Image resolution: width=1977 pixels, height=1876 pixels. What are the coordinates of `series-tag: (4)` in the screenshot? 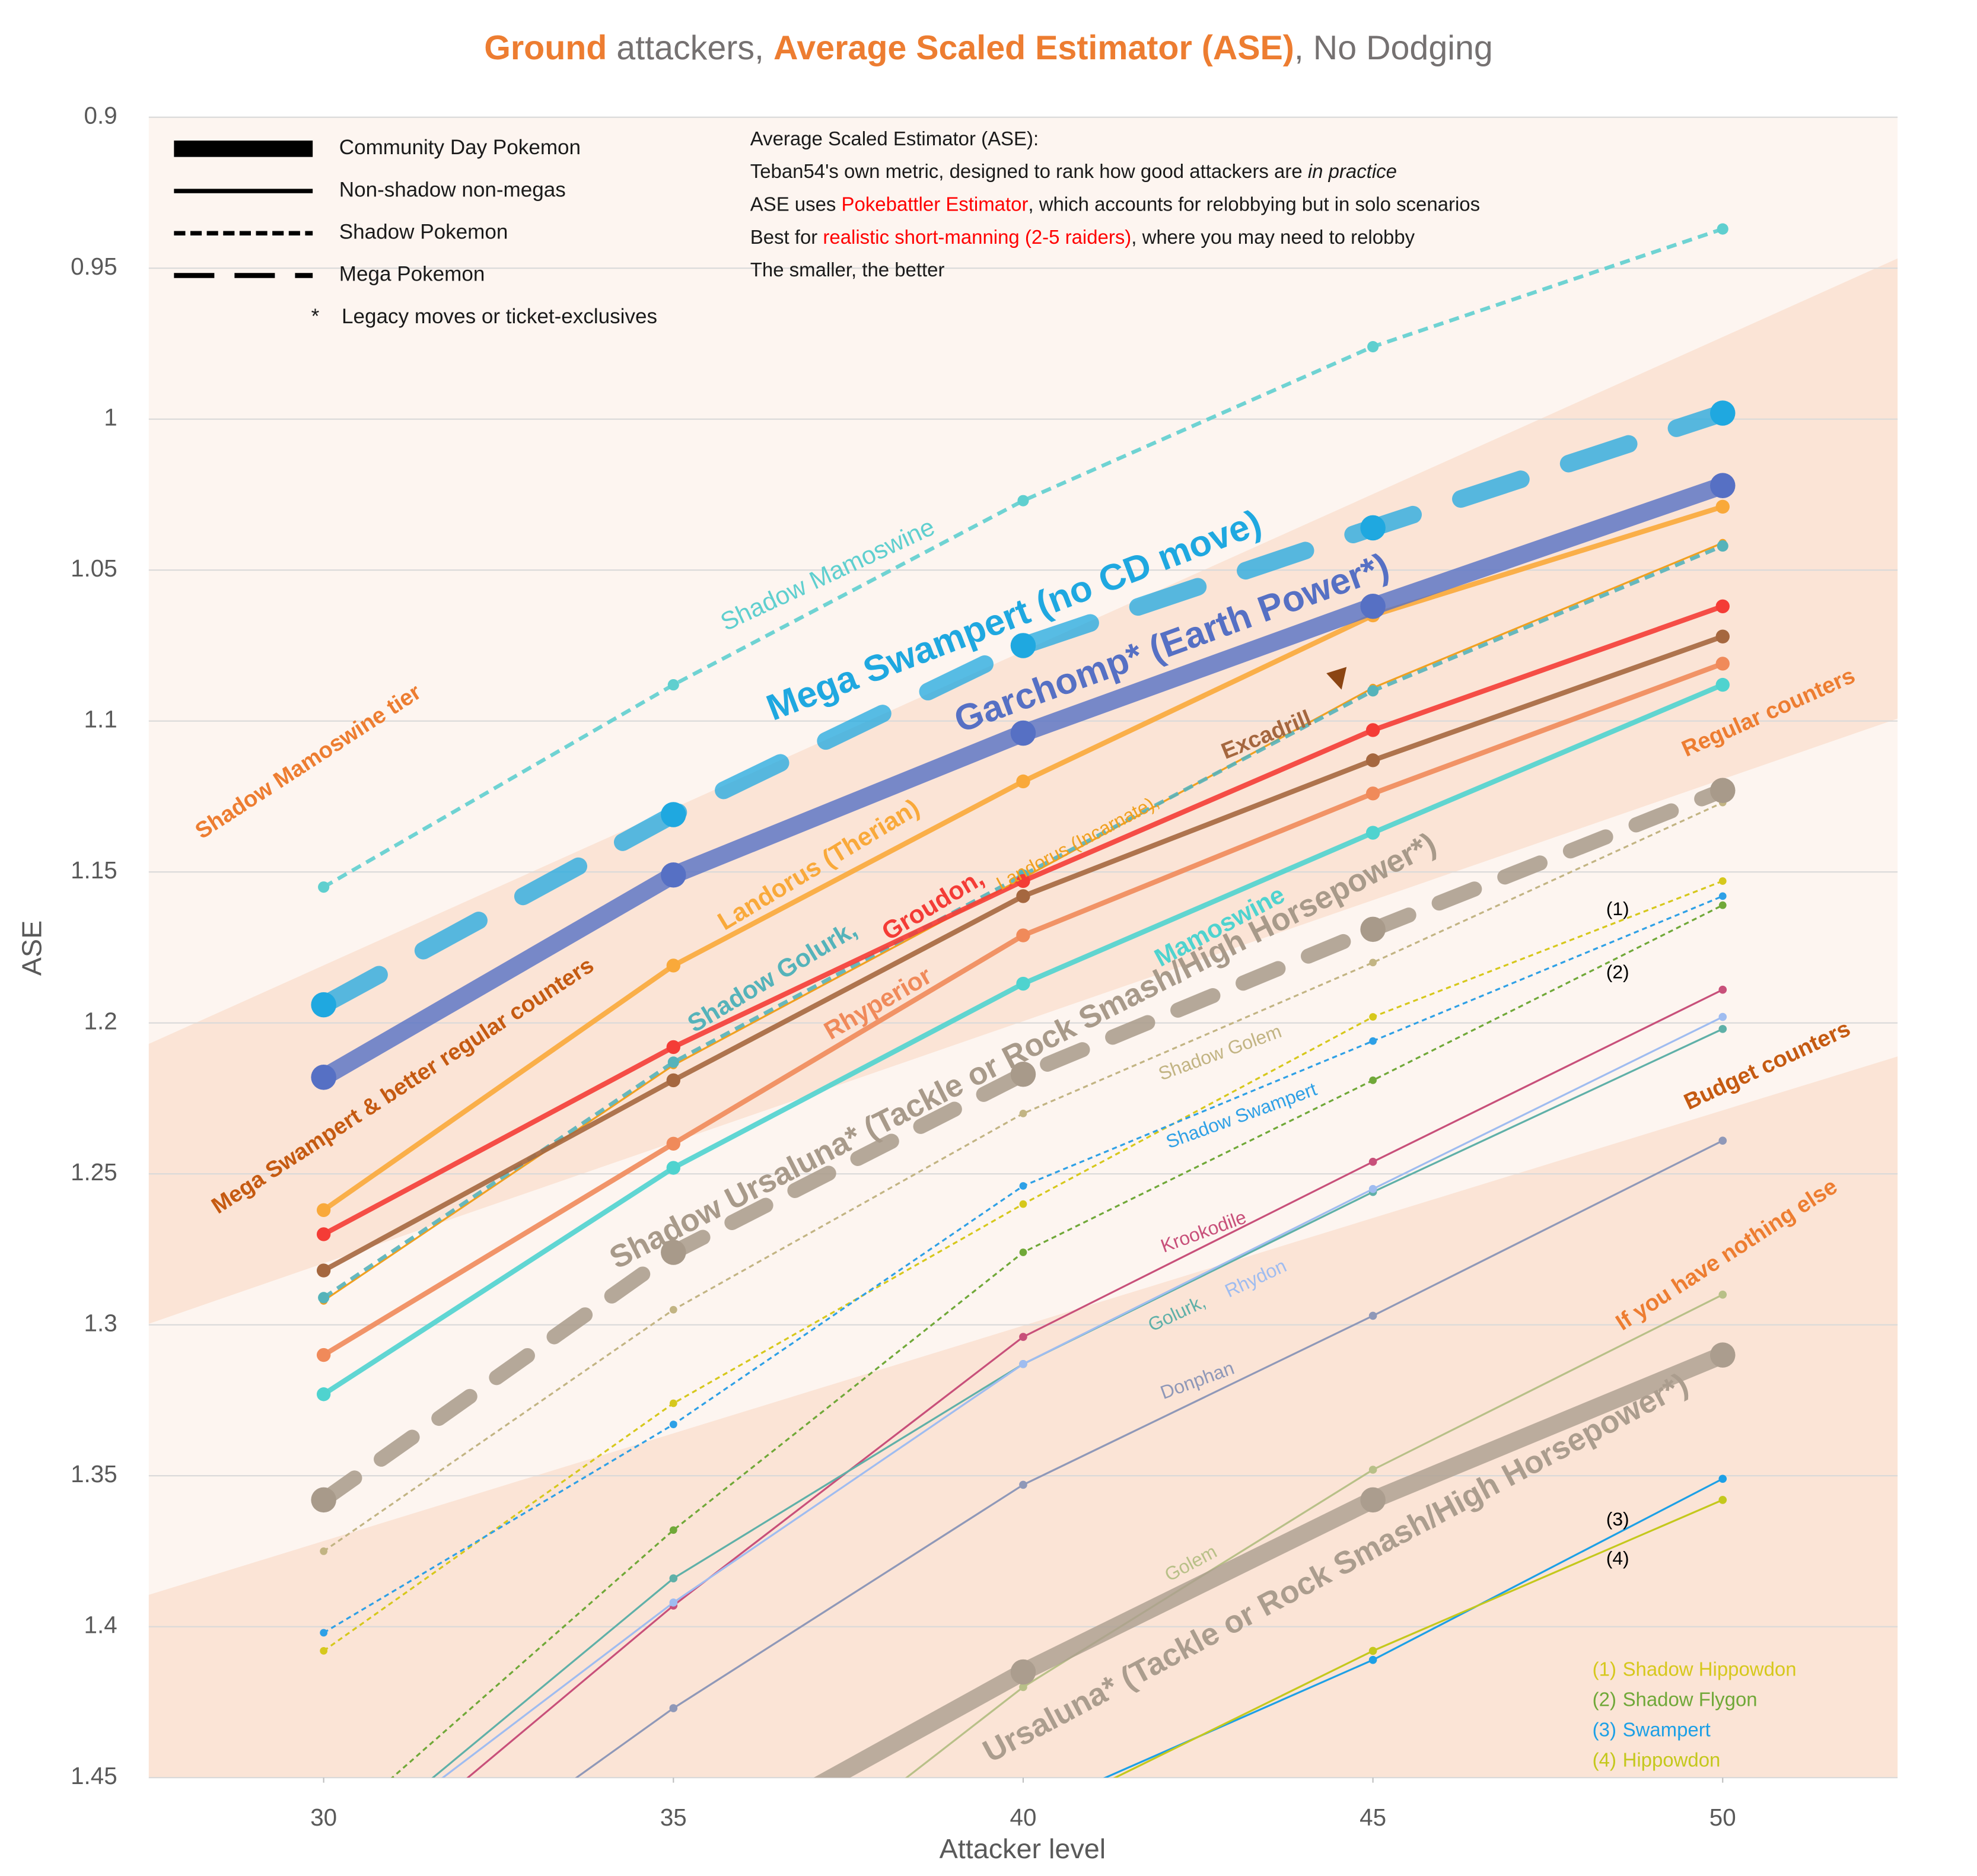 It's located at (1617, 1558).